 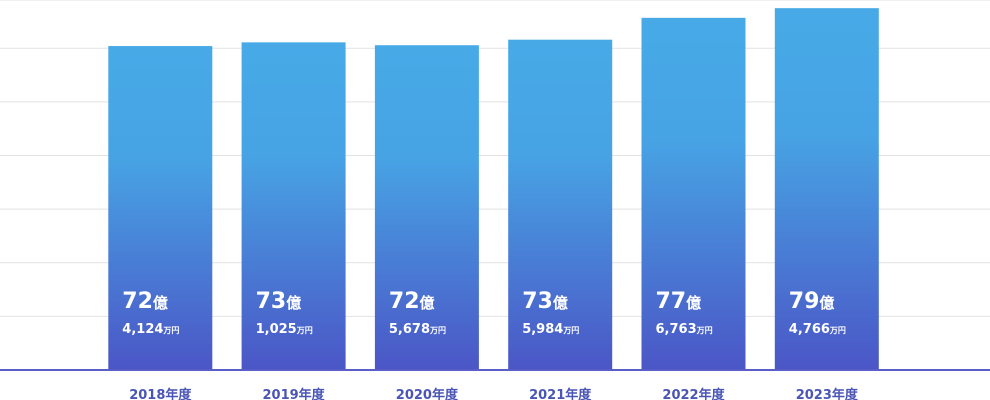 I want to click on value-label: 73億 1,025万円, so click(x=284, y=313).